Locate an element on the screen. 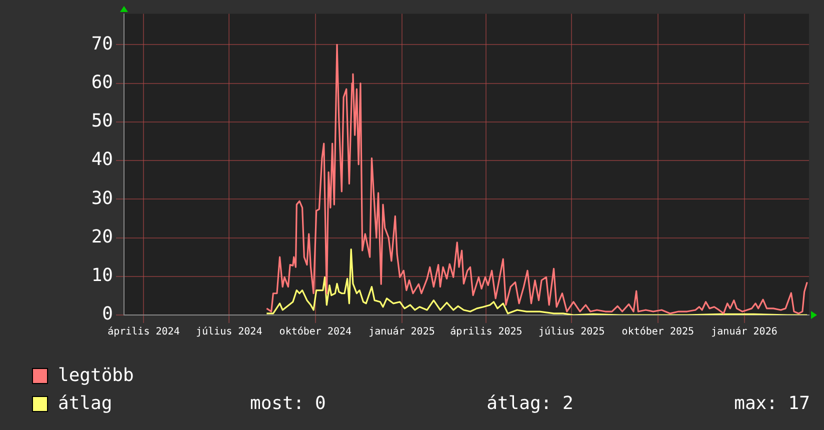 This screenshot has width=824, height=430. x-tick-label: január 2025 is located at coordinates (401, 332).